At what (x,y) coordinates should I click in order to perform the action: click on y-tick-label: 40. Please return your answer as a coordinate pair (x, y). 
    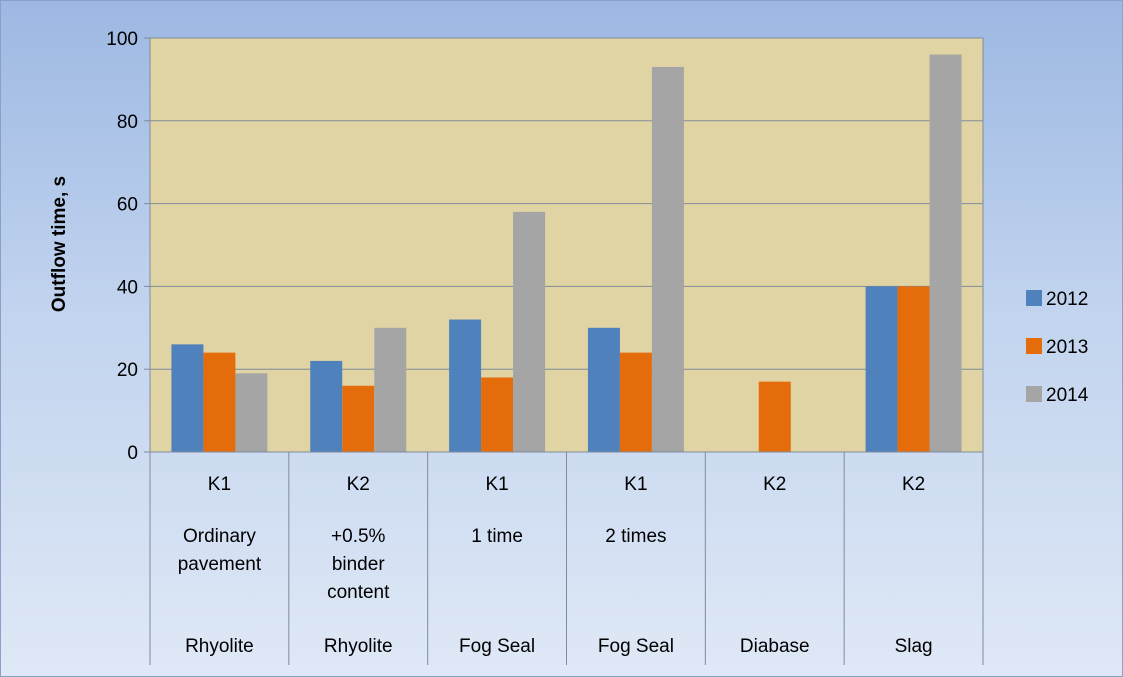
    Looking at the image, I should click on (127, 287).